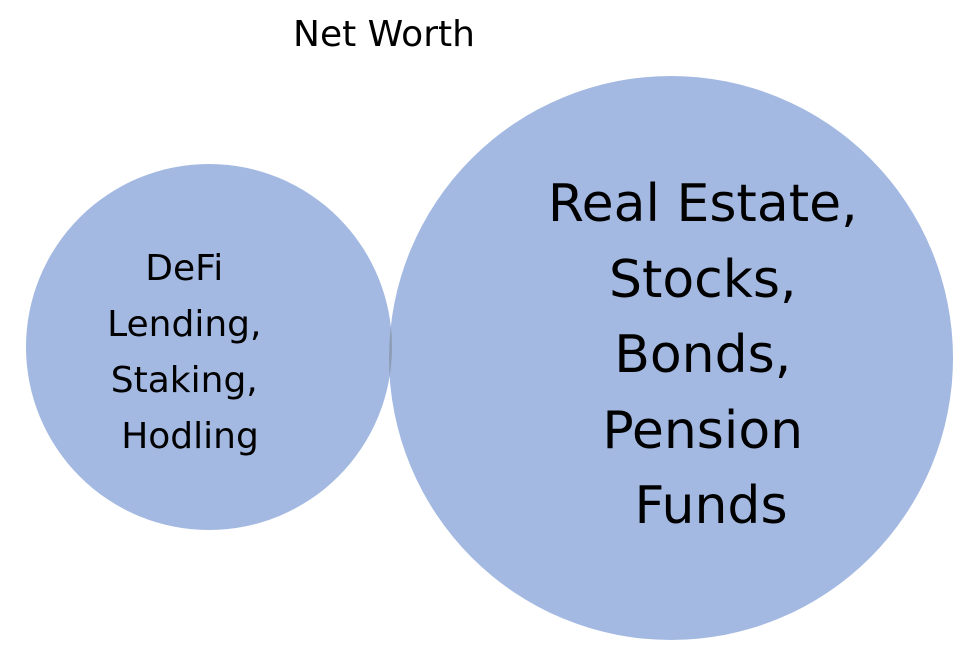 The width and height of the screenshot is (975, 648). Describe the element at coordinates (384, 34) in the screenshot. I see `diagram-title: Net Worth` at that location.